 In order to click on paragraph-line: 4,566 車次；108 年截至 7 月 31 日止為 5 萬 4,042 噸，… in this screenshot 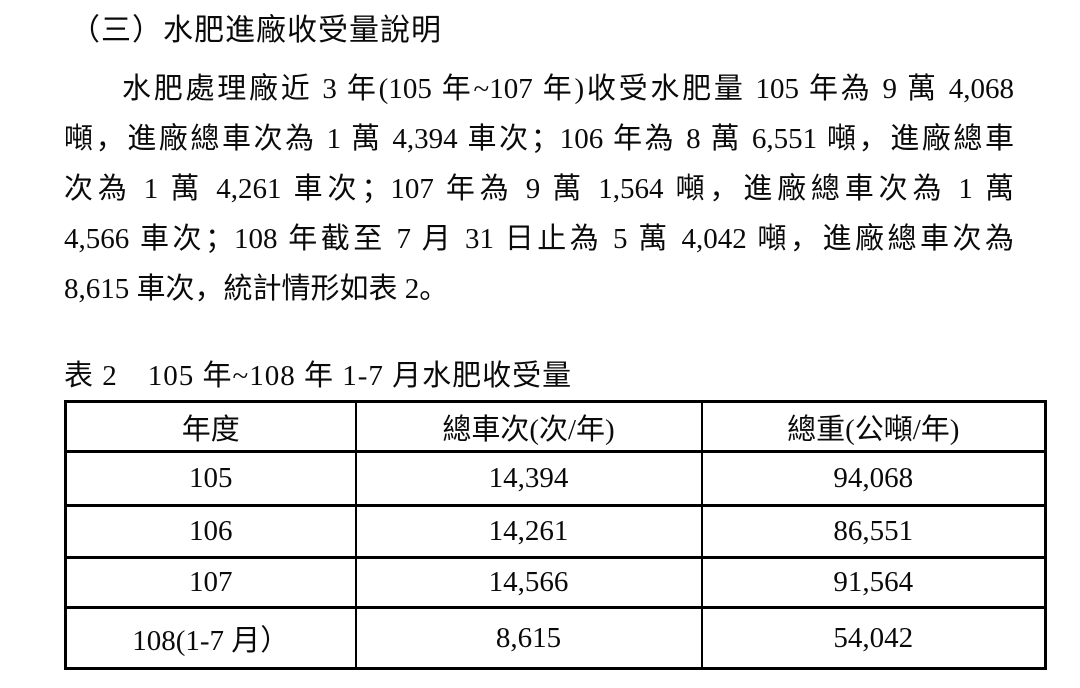, I will do `click(539, 239)`.